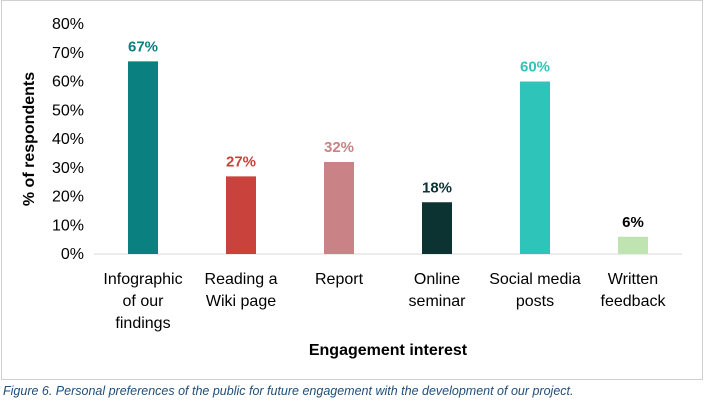  What do you see at coordinates (241, 161) in the screenshot?
I see `data-label: 27%` at bounding box center [241, 161].